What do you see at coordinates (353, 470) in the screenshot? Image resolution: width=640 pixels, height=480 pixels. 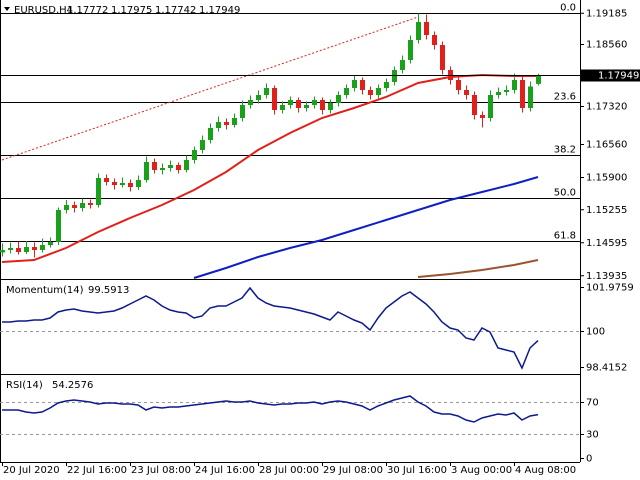 I see `x-tick-label: 29 Jul 08:00` at bounding box center [353, 470].